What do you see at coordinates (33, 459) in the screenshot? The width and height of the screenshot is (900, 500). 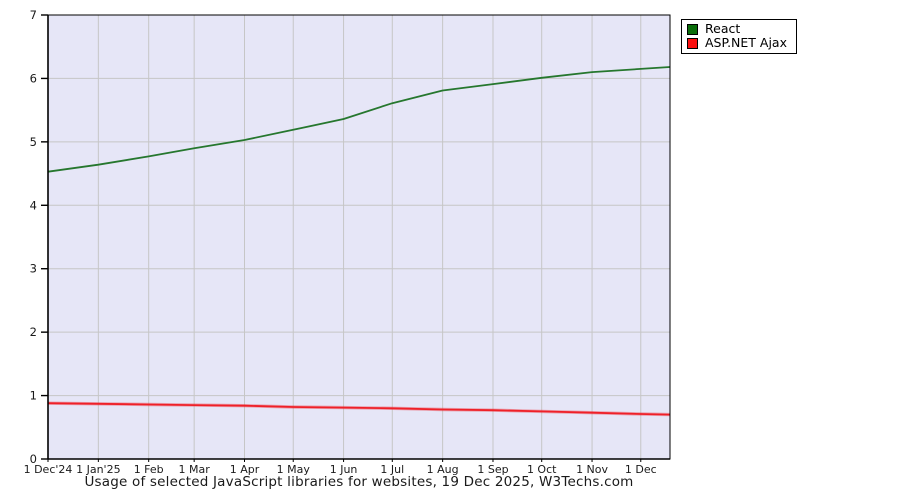 I see `y-tick-label: 0` at bounding box center [33, 459].